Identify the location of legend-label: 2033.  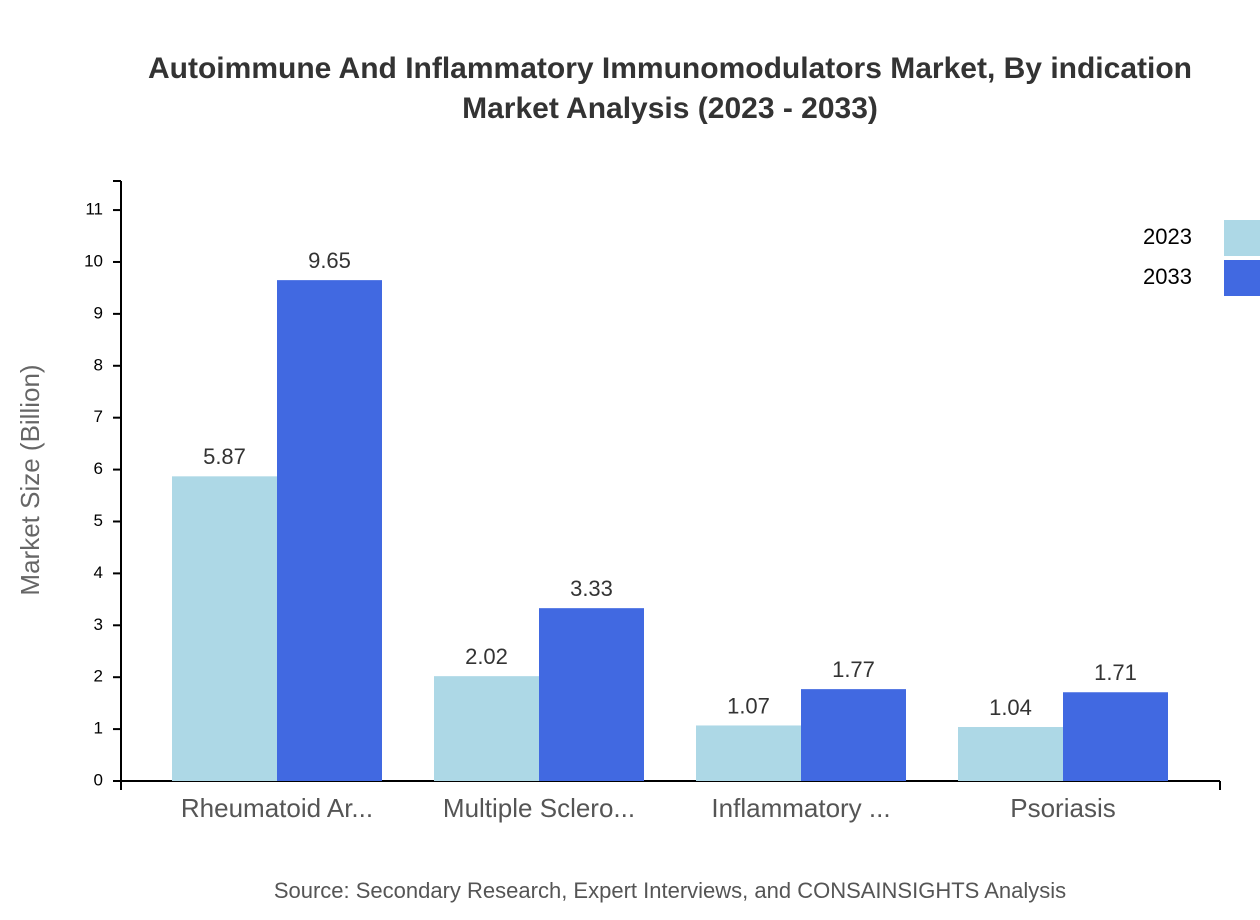
(1167, 276).